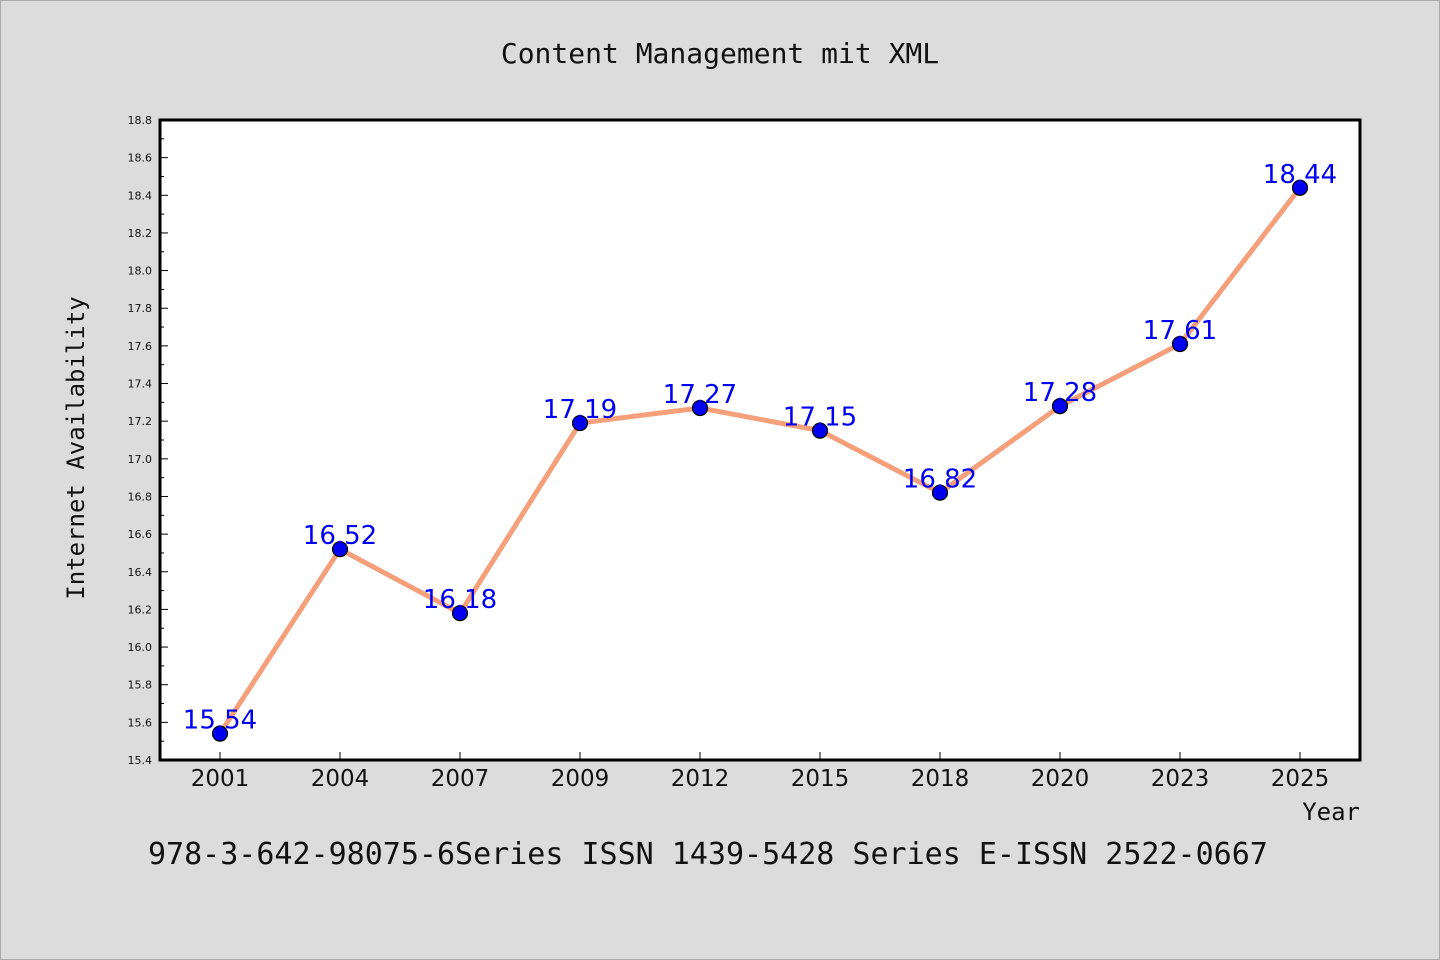  What do you see at coordinates (220, 779) in the screenshot?
I see `x-tick-label: 2001` at bounding box center [220, 779].